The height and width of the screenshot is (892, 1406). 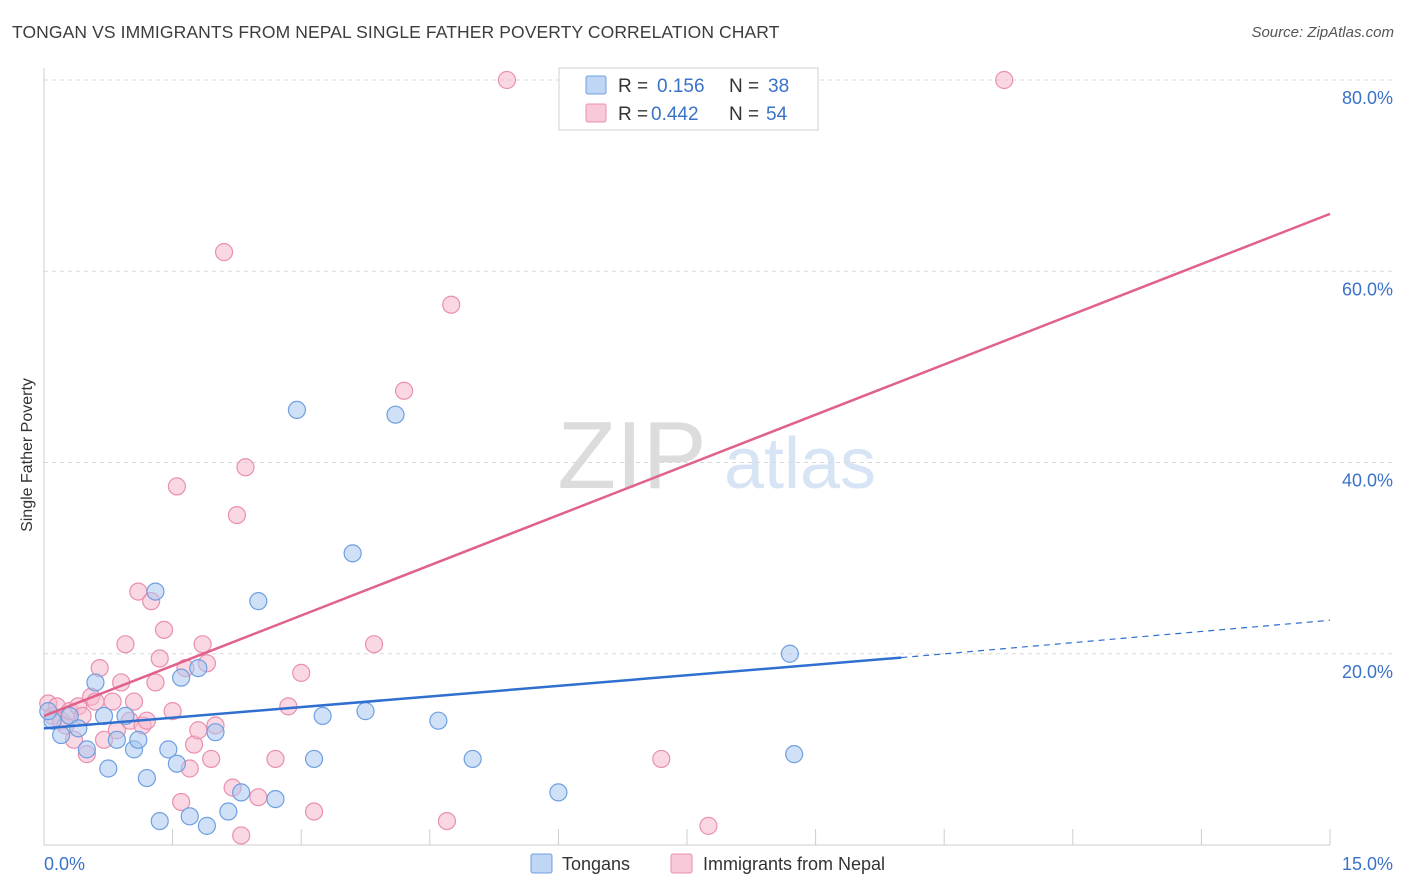 I want to click on watermark: ZIP atlas, so click(x=716, y=455).